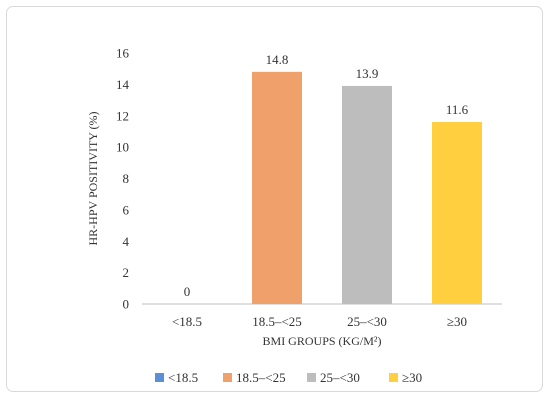  What do you see at coordinates (261, 377) in the screenshot?
I see `legend-label: 18.5–<25` at bounding box center [261, 377].